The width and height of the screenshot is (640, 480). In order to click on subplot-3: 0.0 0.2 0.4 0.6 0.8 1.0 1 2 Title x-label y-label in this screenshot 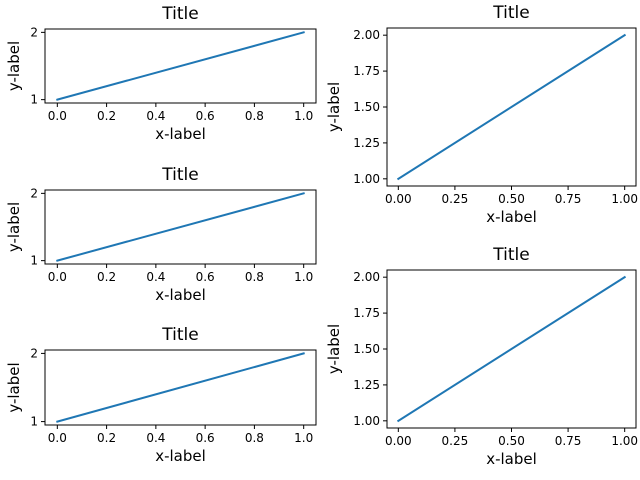, I will do `click(161, 395)`.